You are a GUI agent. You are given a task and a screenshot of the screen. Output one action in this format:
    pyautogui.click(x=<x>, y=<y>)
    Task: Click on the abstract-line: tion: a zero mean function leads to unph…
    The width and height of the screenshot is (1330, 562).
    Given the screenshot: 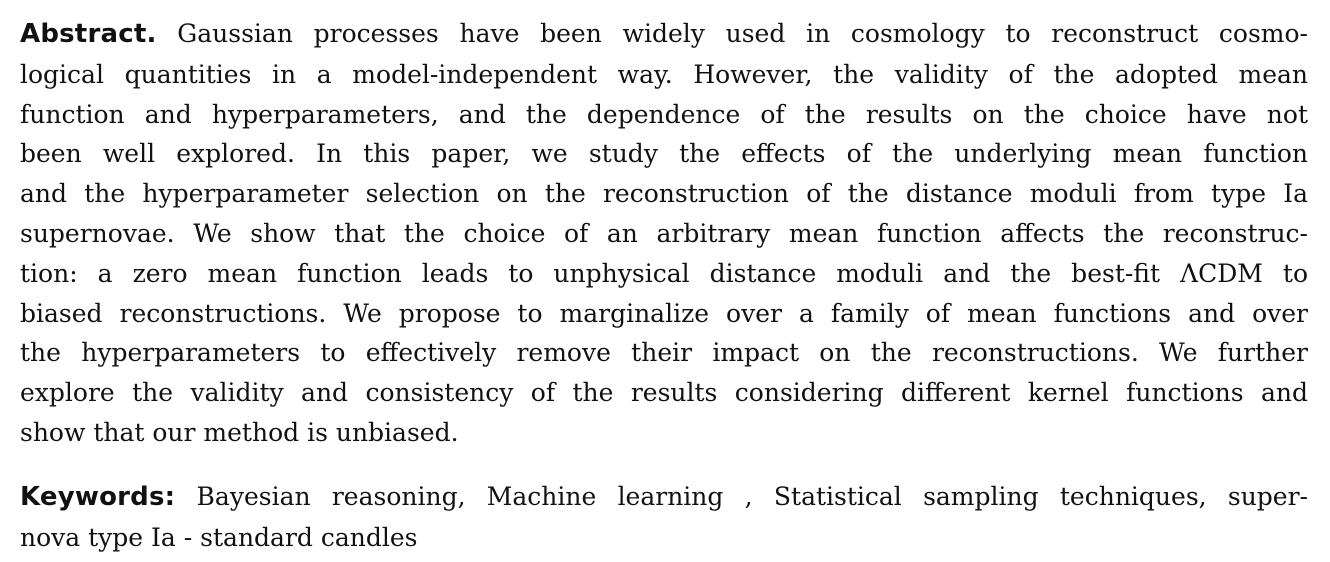 What is the action you would take?
    pyautogui.click(x=664, y=273)
    